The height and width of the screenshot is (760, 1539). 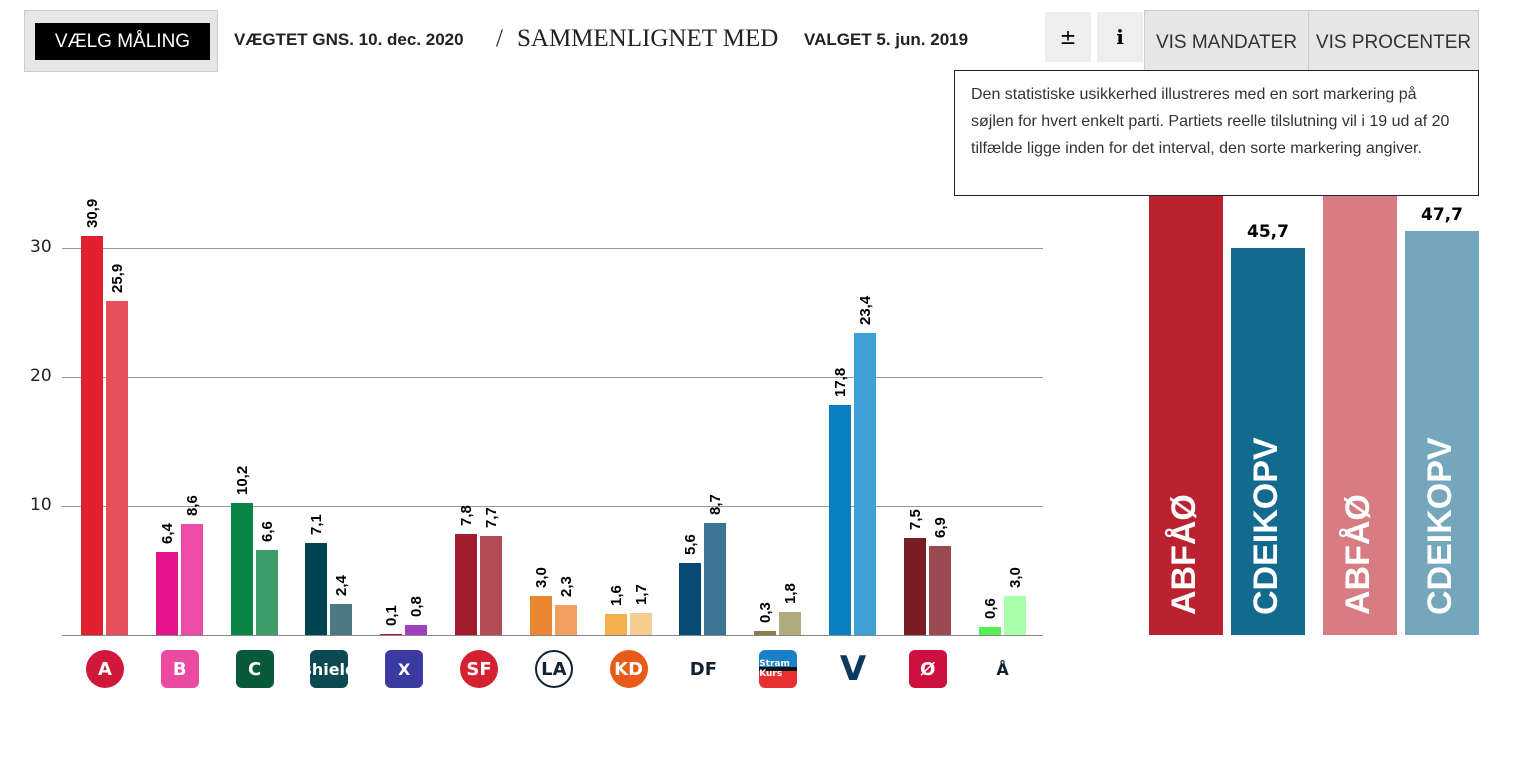 What do you see at coordinates (989, 631) in the screenshot?
I see `bar-Å-0` at bounding box center [989, 631].